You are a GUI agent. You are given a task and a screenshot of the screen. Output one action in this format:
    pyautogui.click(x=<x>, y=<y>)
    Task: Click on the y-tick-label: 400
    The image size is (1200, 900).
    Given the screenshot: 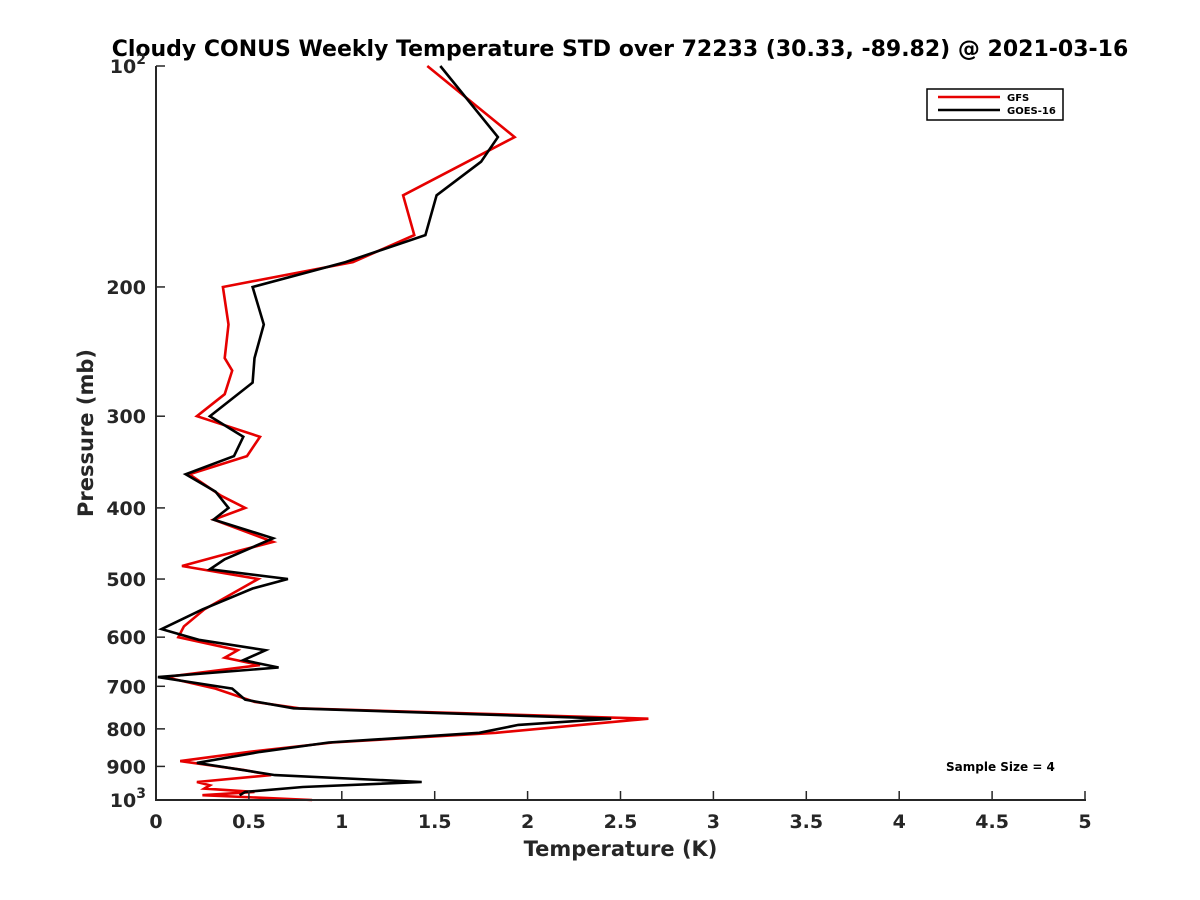 What is the action you would take?
    pyautogui.click(x=126, y=509)
    